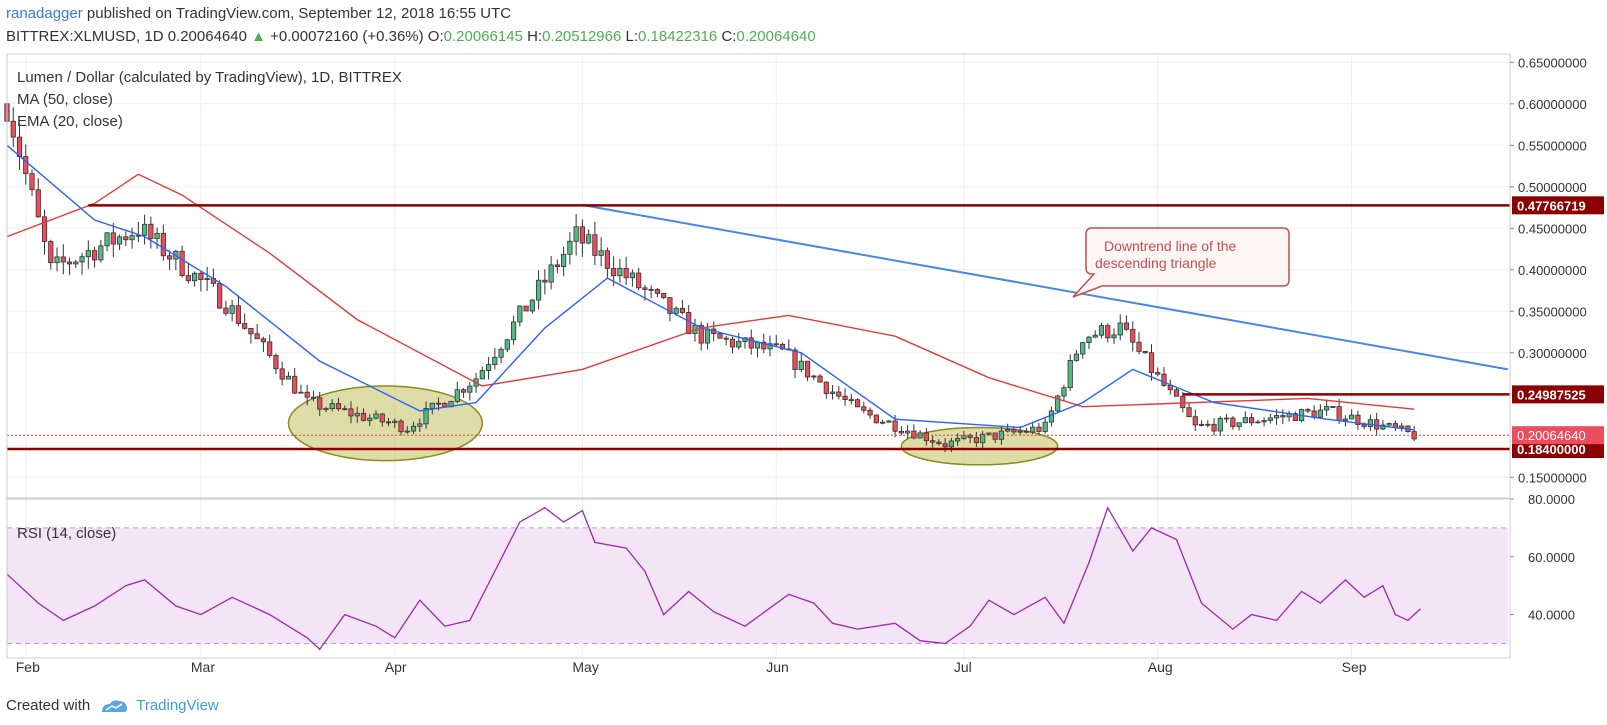 This screenshot has width=1607, height=725. I want to click on annotation-line2: descending triangle, so click(1156, 263).